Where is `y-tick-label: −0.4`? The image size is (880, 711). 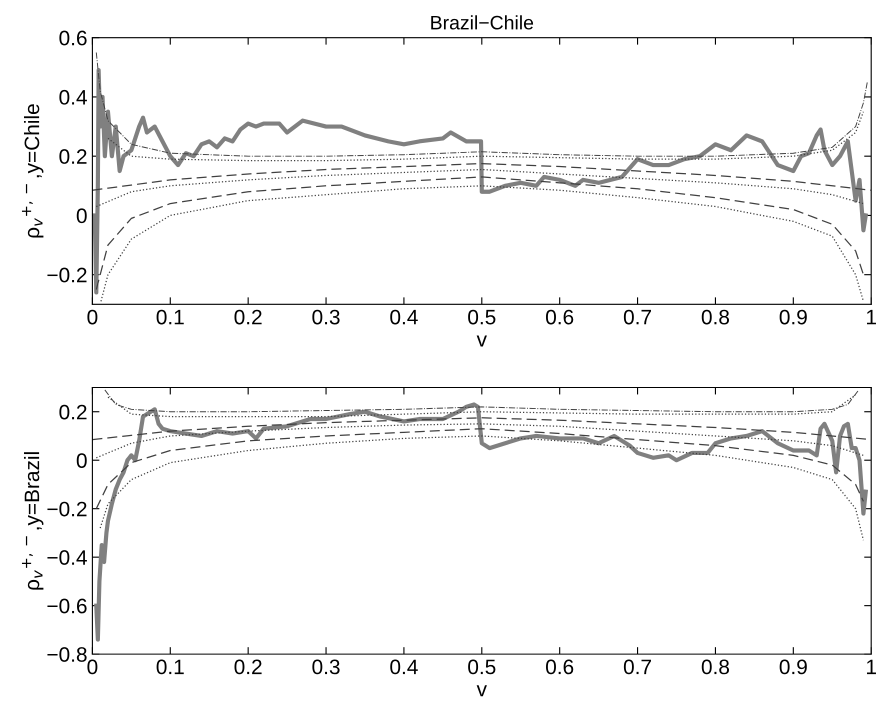 y-tick-label: −0.4 is located at coordinates (67, 557).